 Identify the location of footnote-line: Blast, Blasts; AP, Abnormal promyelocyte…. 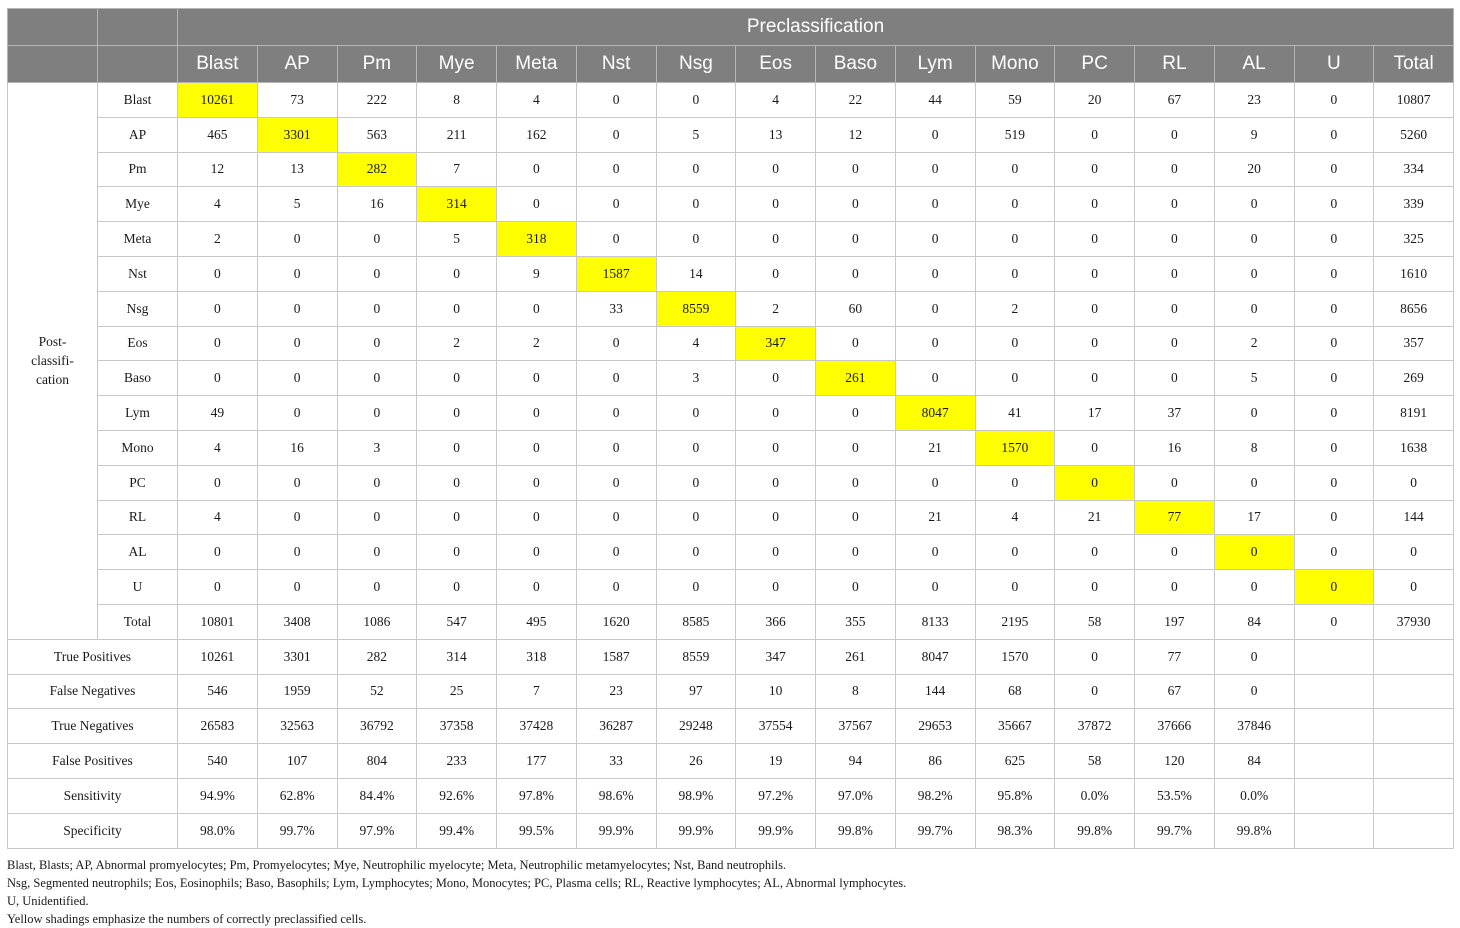
(397, 864).